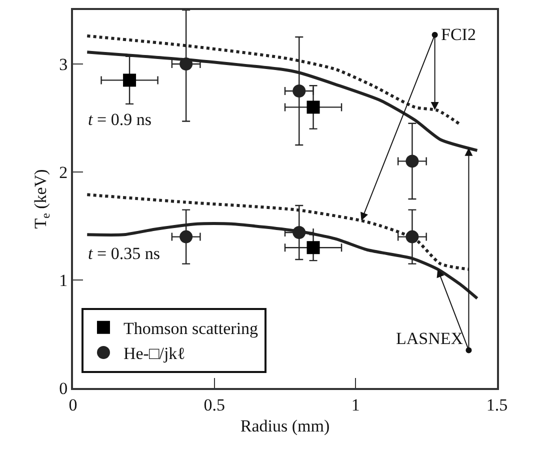  I want to click on x-tick-label: 1.5, so click(497, 404).